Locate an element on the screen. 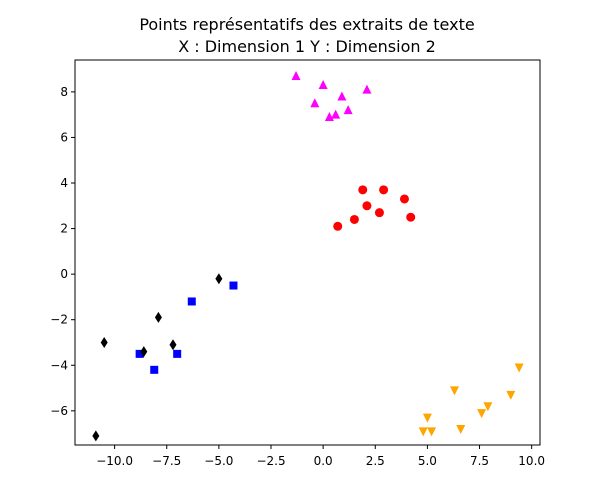 The height and width of the screenshot is (500, 600). y-tick-label-5: 2 is located at coordinates (64, 229).